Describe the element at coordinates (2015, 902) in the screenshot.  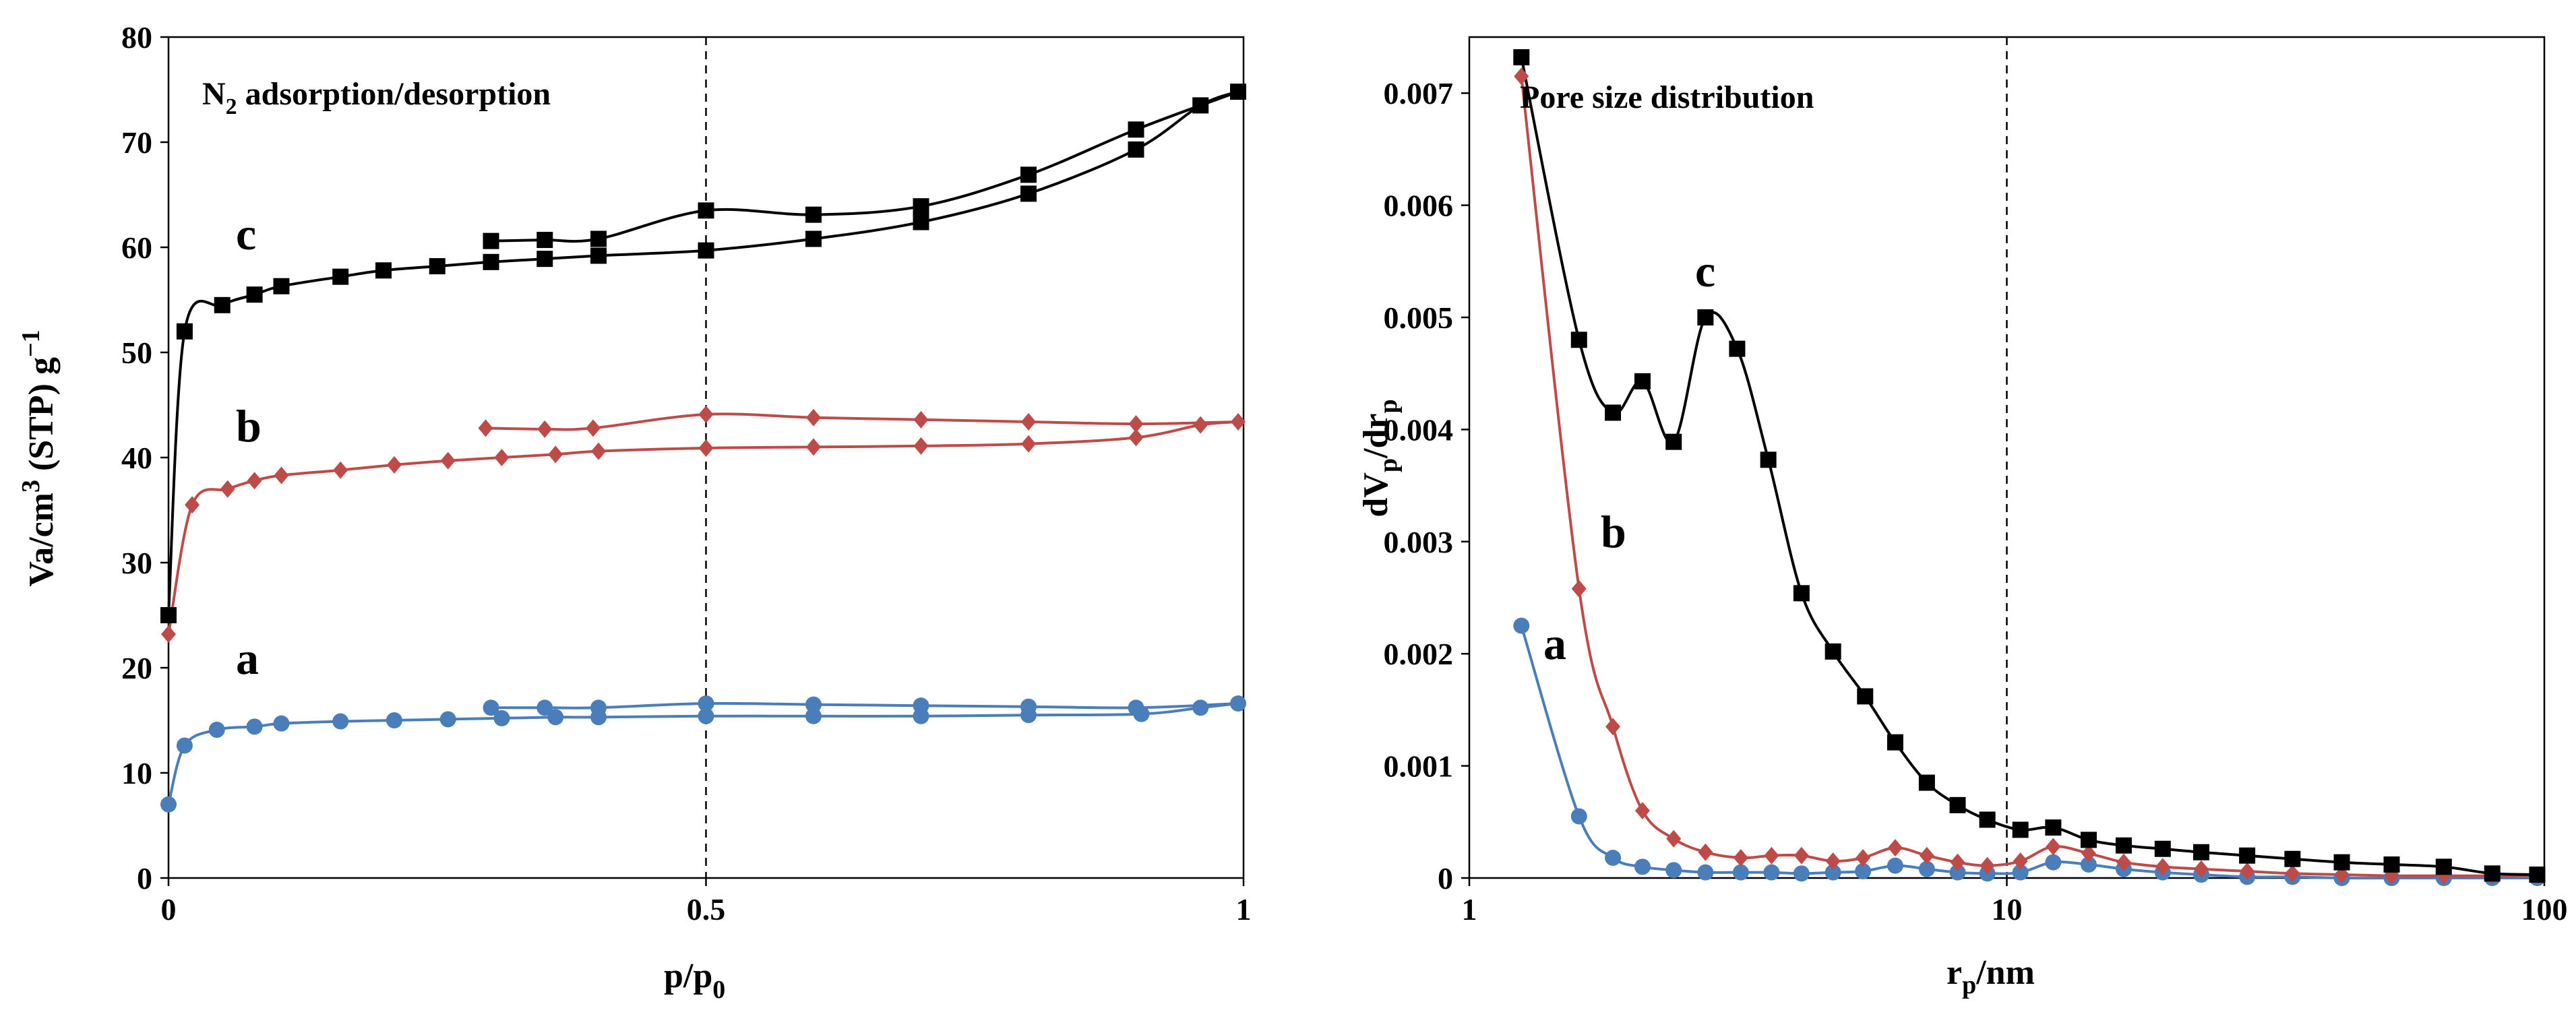
I see `pore-x-axis: 1 10 100` at that location.